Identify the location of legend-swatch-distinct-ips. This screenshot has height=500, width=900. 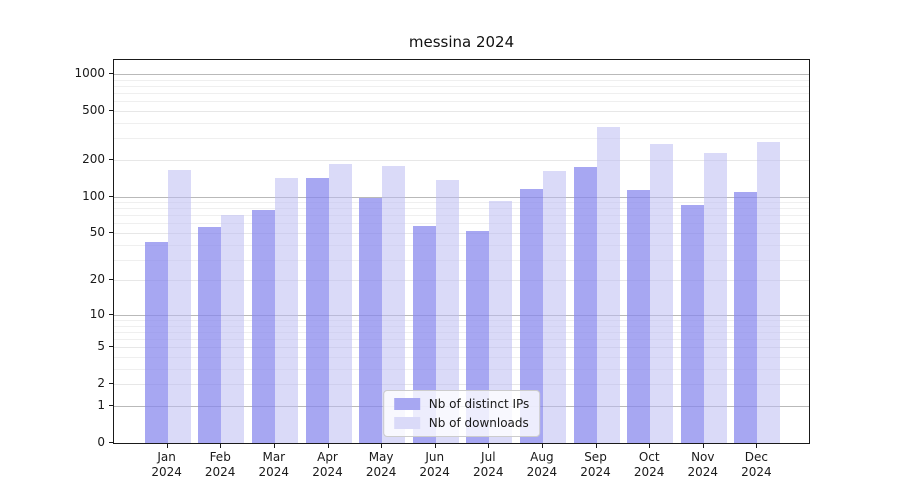
(406, 404).